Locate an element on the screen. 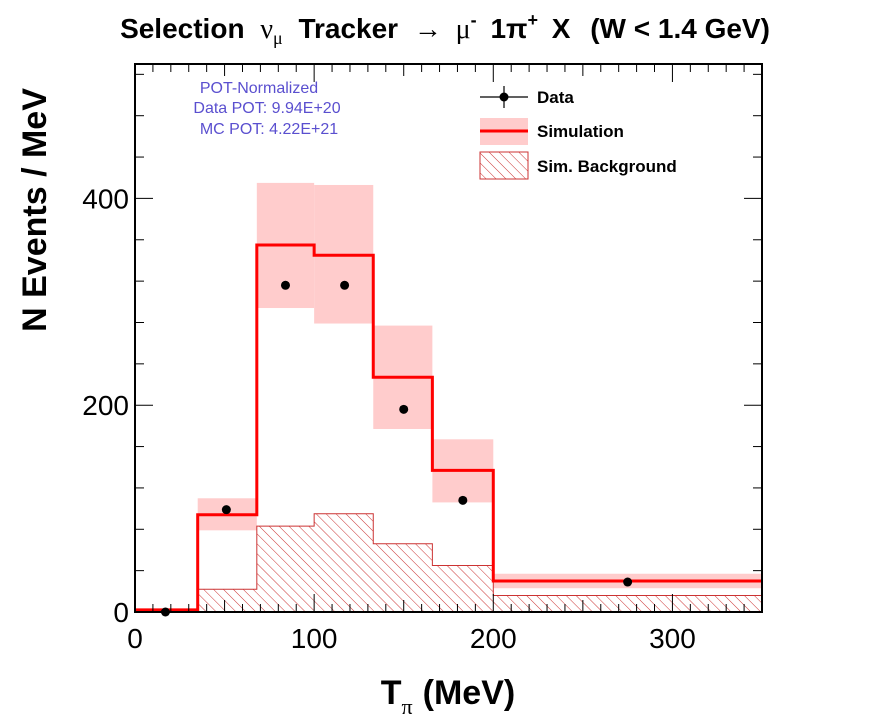 This screenshot has width=896, height=722. y-tick-label: 400 is located at coordinates (105, 198).